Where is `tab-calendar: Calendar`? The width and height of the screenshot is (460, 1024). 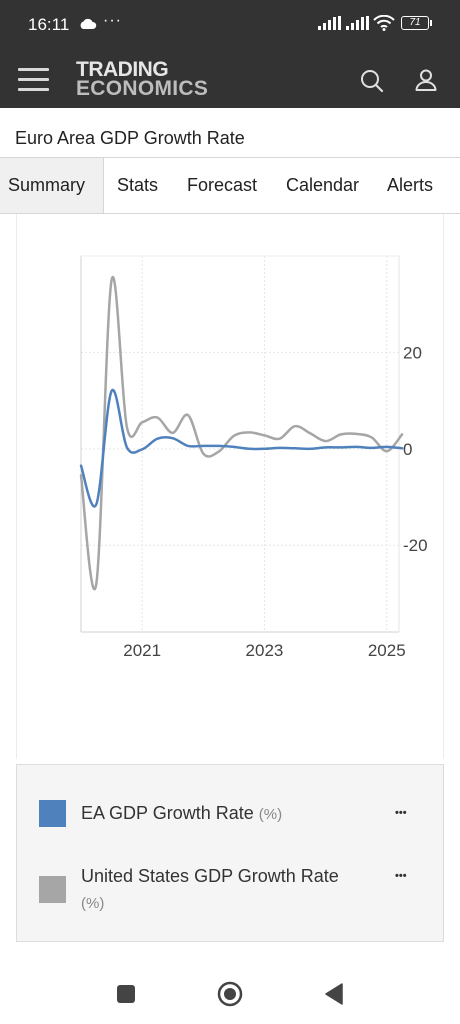 tab-calendar: Calendar is located at coordinates (322, 185).